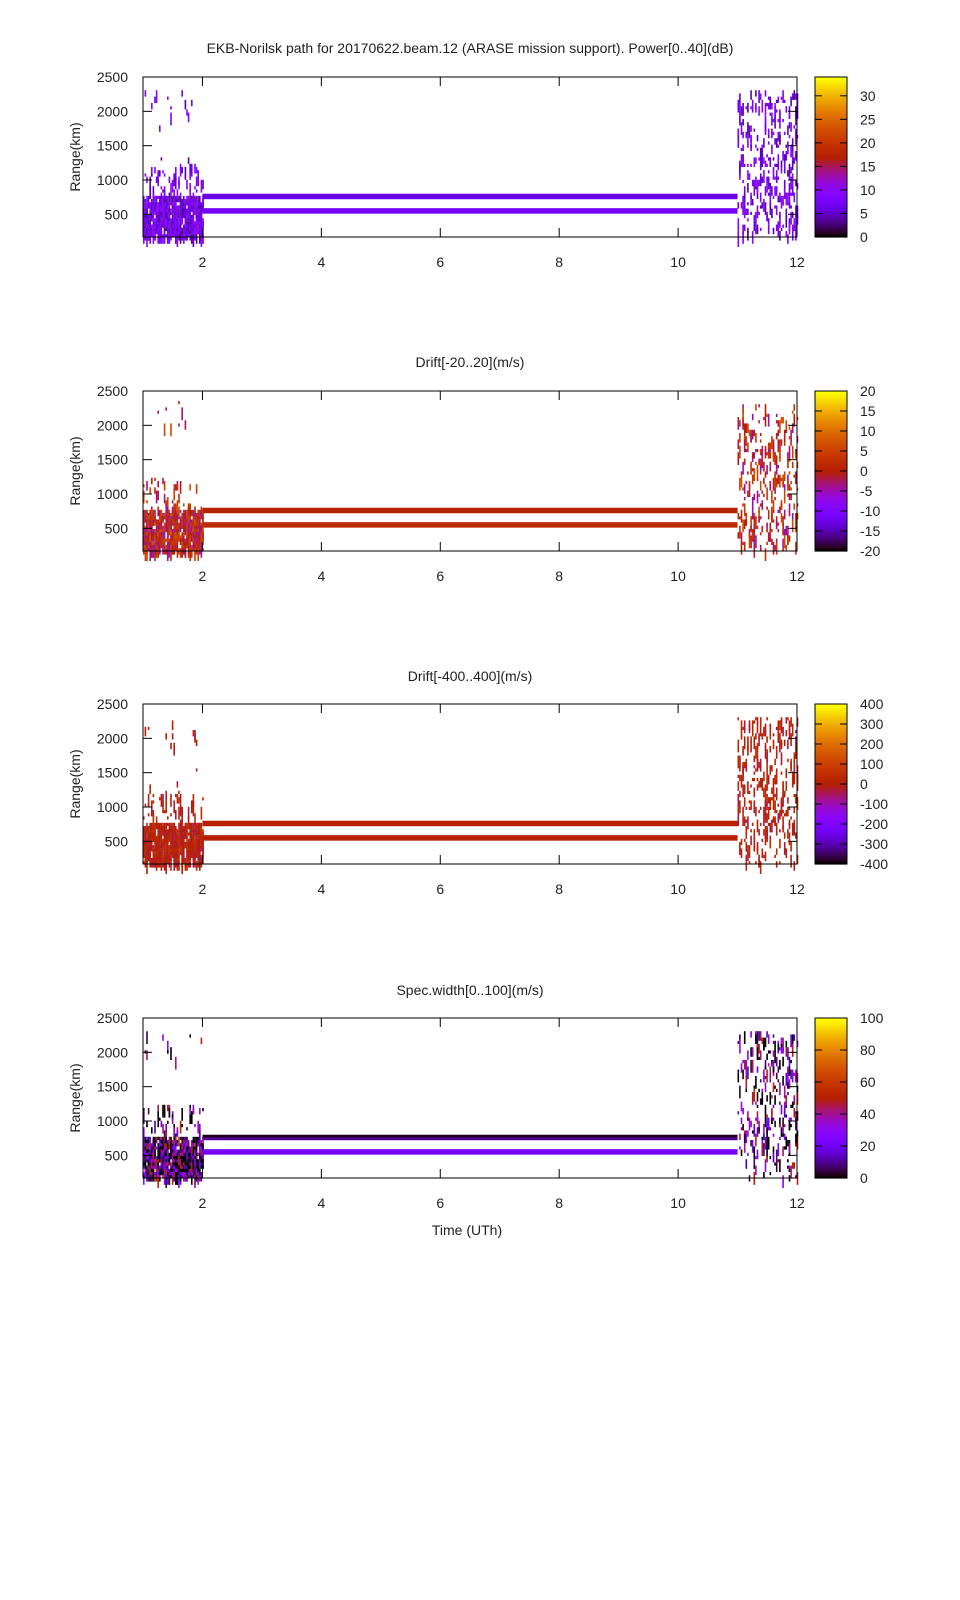  I want to click on y-tick-label: 500, so click(117, 214).